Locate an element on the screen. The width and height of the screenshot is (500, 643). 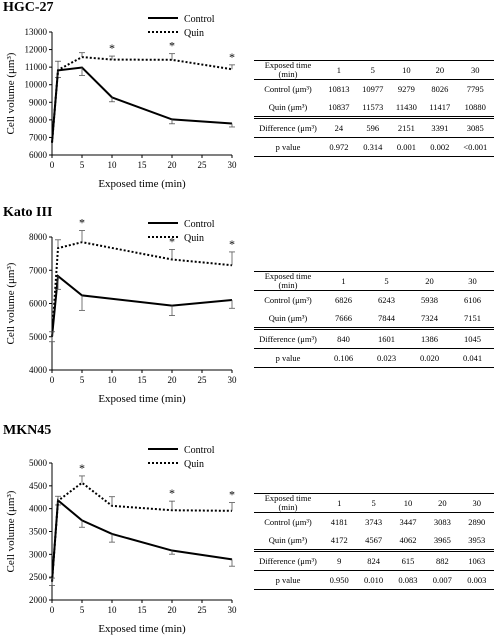
table-cell: 6243 is located at coordinates (386, 299).